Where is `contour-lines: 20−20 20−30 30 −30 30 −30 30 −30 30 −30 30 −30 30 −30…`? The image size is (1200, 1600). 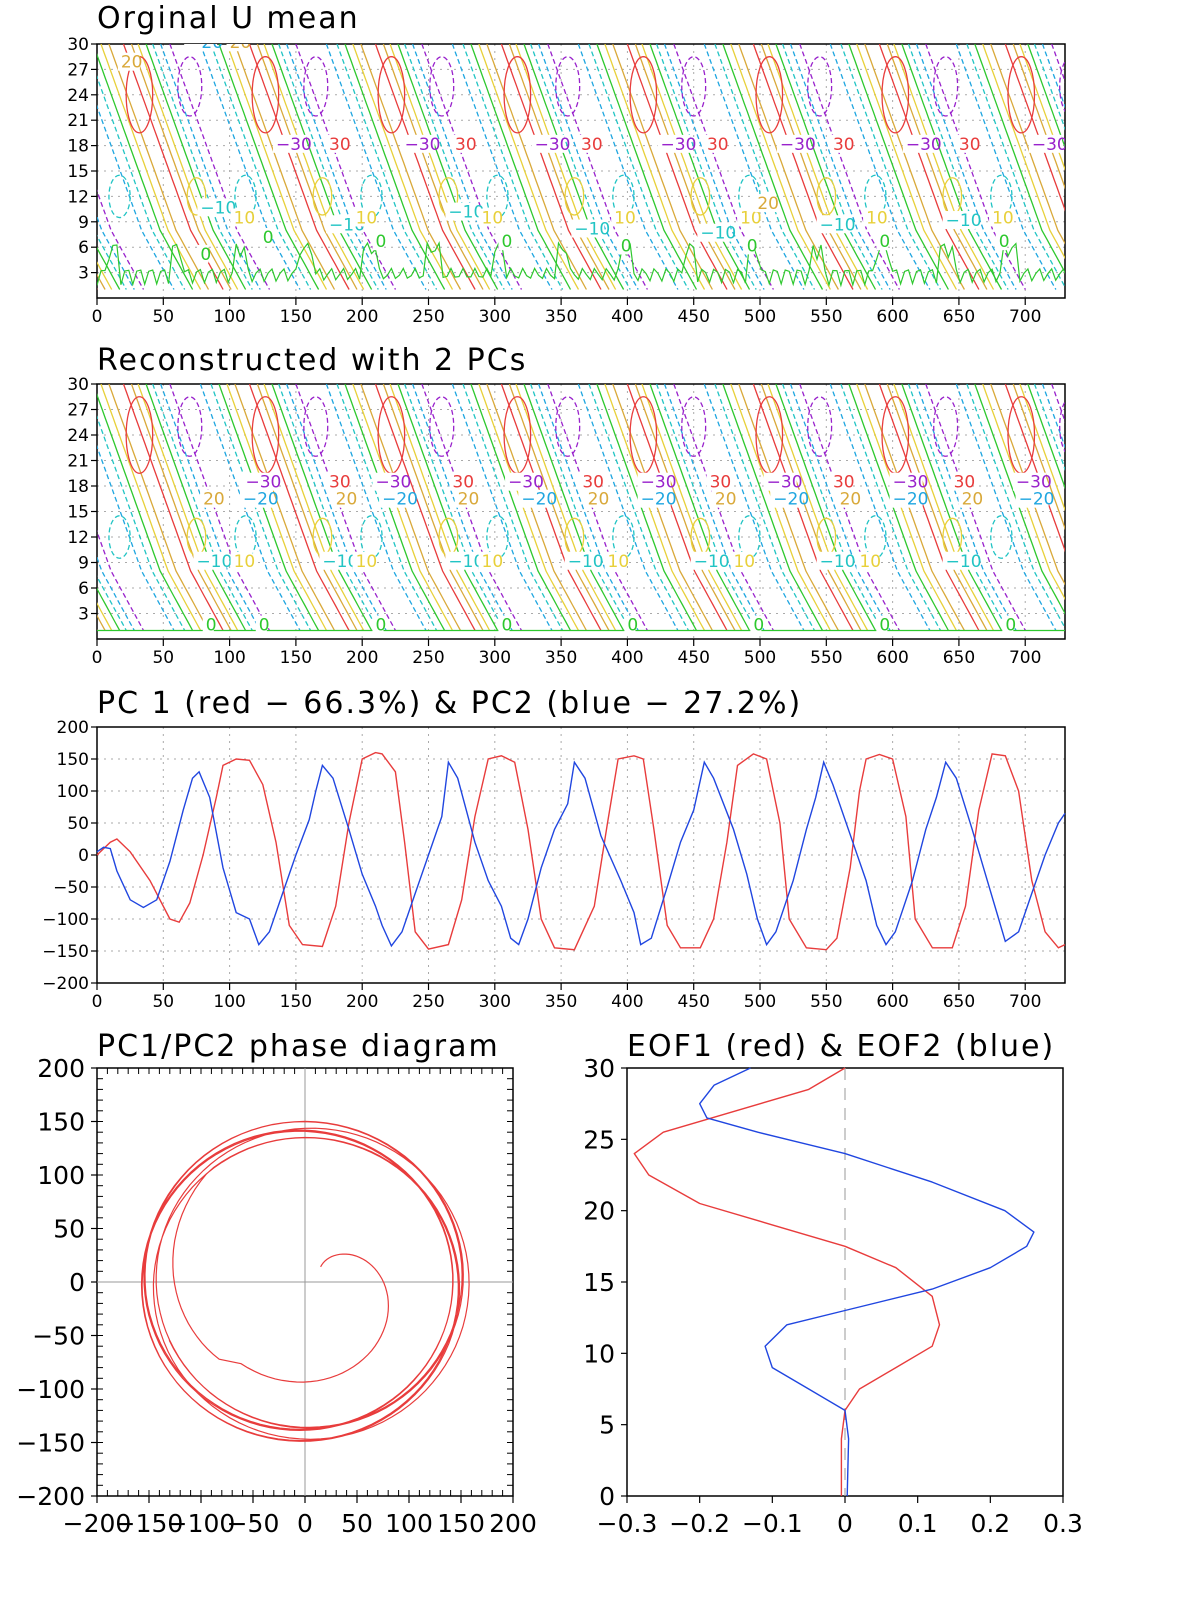 contour-lines: 20−20 20−30 30 −30 30 −30 30 −30 30 −30 30 −30 30 −30… is located at coordinates (648, 167).